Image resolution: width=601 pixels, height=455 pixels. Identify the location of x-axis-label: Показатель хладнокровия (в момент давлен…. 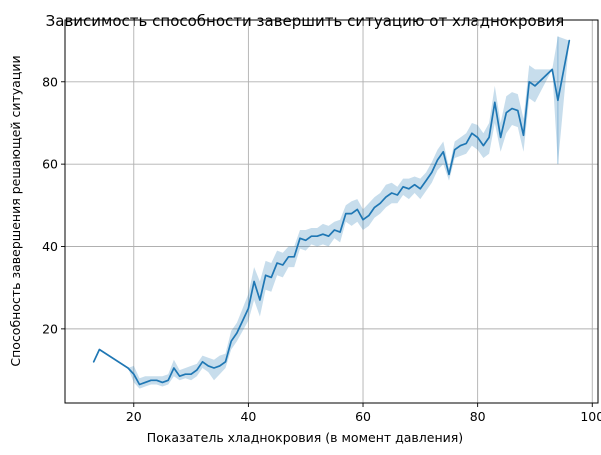
(305, 437).